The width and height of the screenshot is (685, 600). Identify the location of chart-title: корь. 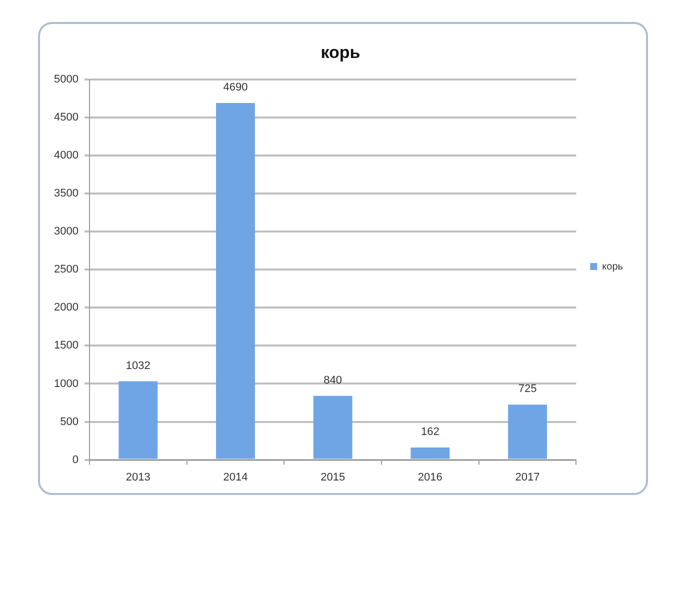
(340, 52).